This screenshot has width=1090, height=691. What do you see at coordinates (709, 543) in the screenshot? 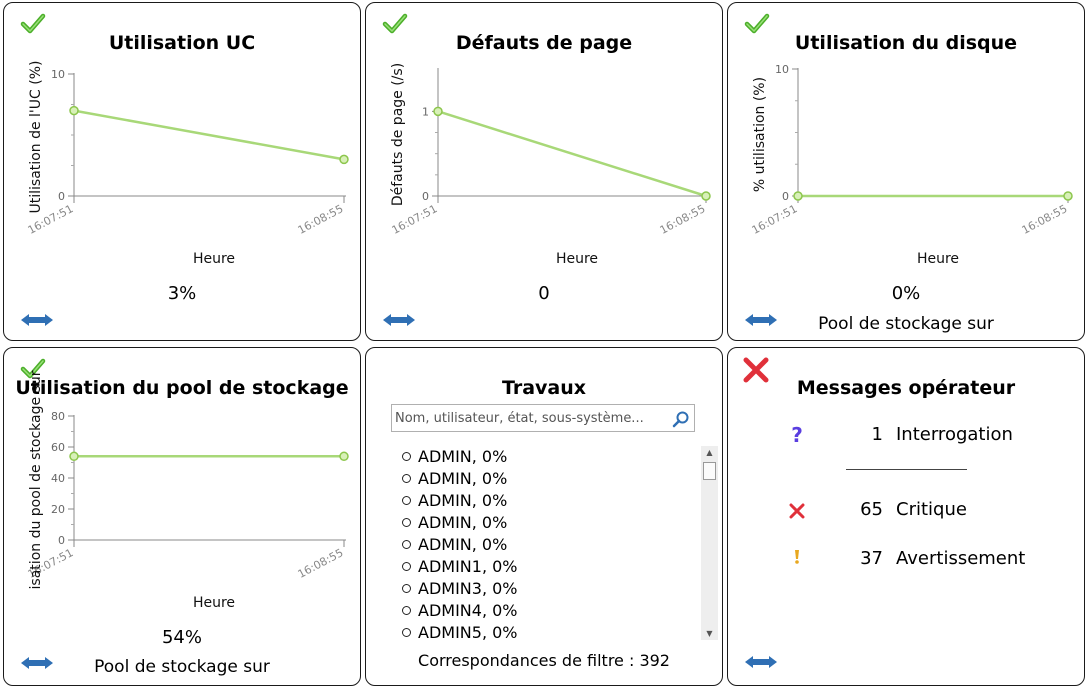
I see `jobs-scrollbar: ▲ ▼` at bounding box center [709, 543].